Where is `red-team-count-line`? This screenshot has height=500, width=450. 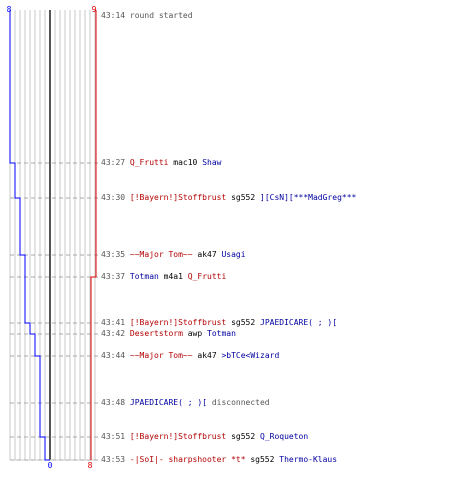 red-team-count-line is located at coordinates (93, 235).